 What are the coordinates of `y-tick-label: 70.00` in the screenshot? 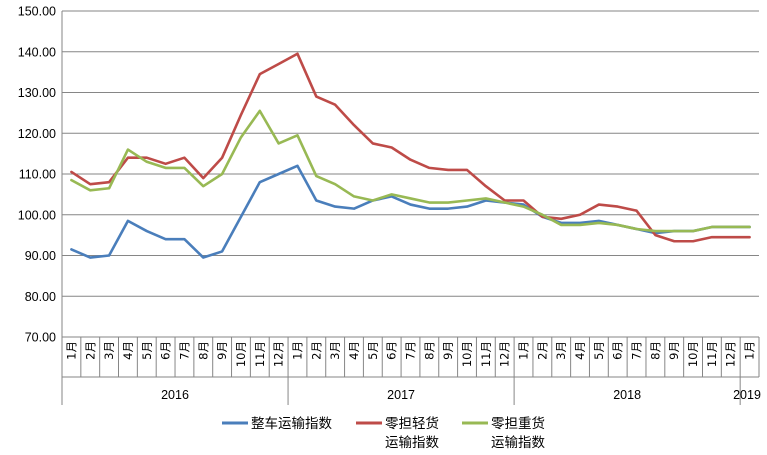 It's located at (40, 338).